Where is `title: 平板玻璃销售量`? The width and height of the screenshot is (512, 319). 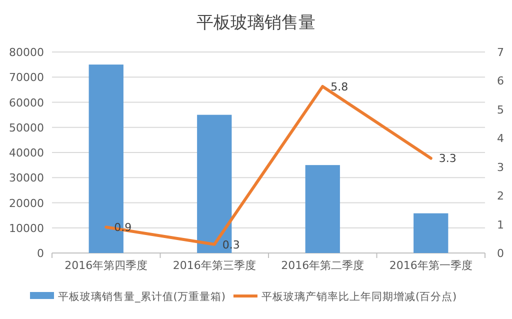
title: 平板玻璃销售量 is located at coordinates (256, 23).